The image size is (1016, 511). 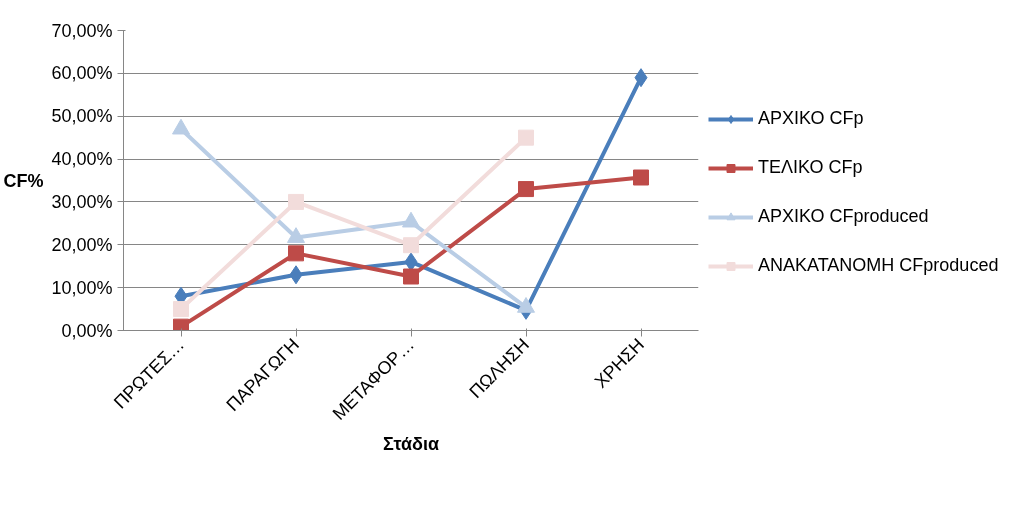 I want to click on y-tick-label: 40,00%, so click(x=82, y=159).